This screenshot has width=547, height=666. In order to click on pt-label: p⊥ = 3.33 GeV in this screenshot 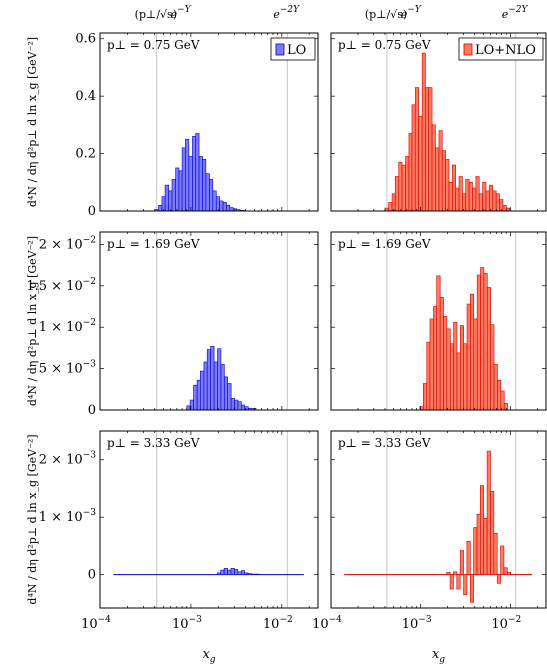, I will do `click(384, 443)`.